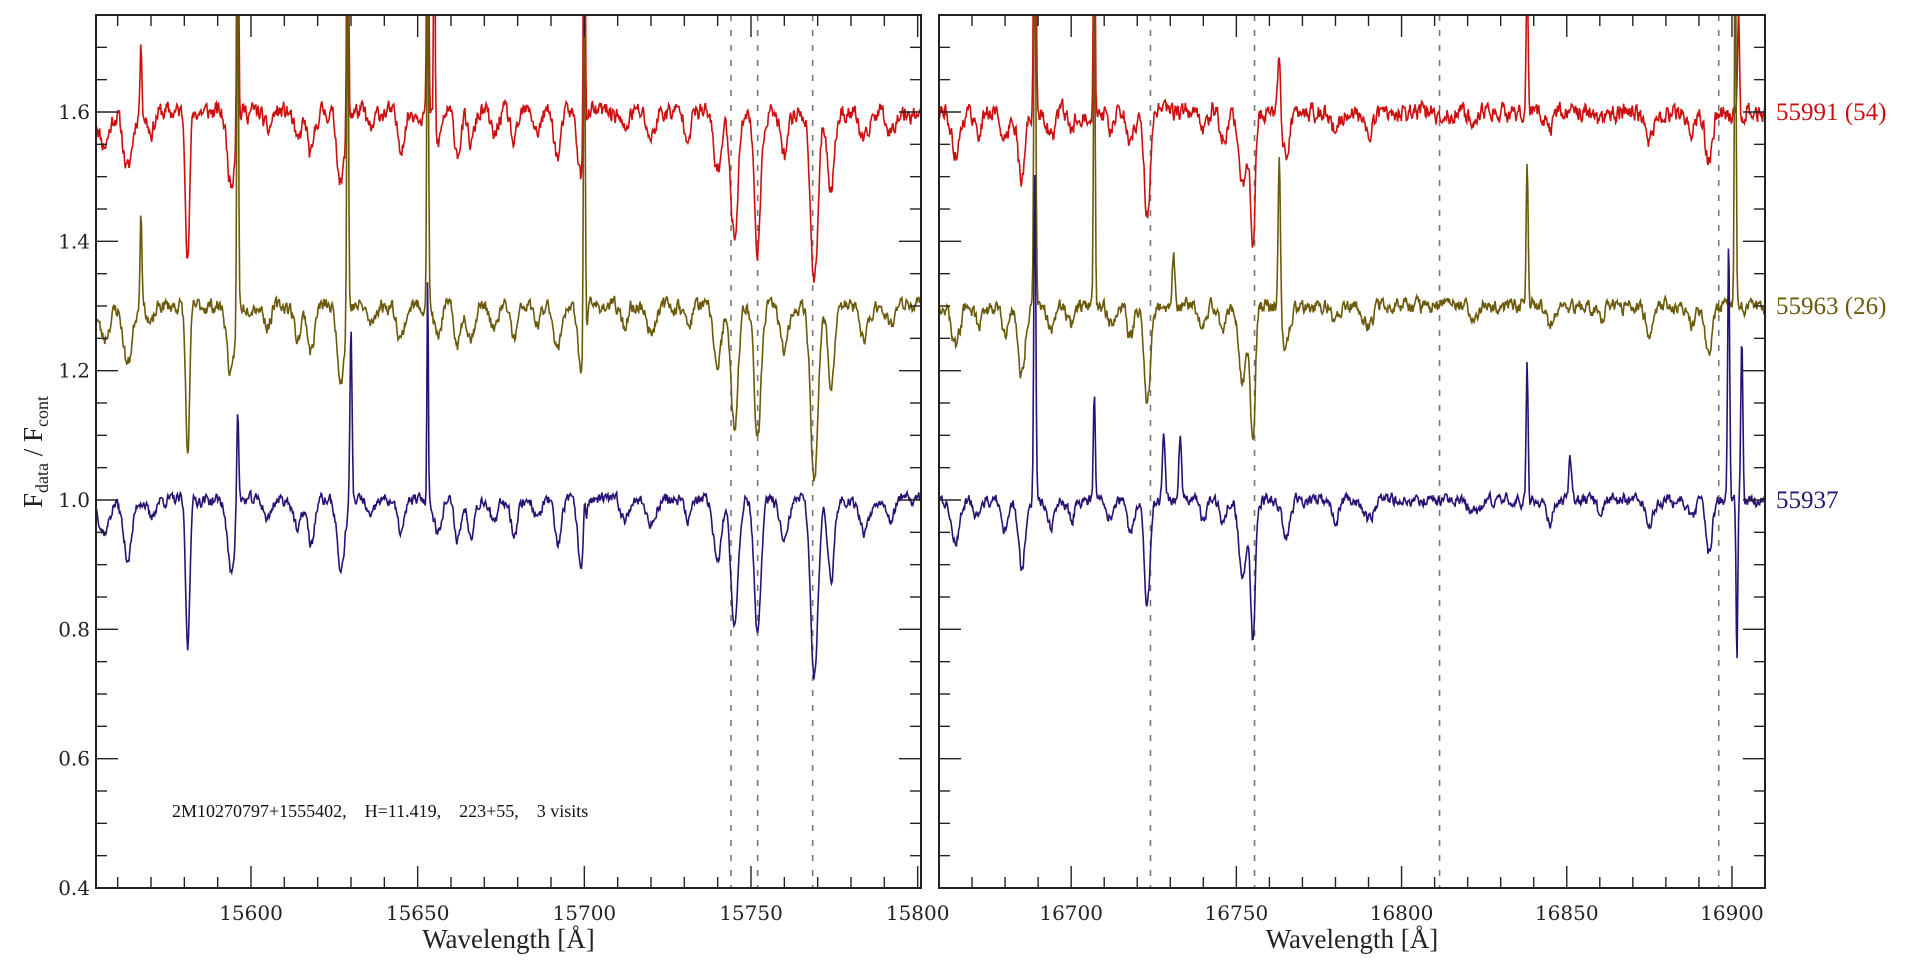 The width and height of the screenshot is (1920, 960). I want to click on series-labels: 55991 (54) 55963 (26) 55937, so click(1831, 306).